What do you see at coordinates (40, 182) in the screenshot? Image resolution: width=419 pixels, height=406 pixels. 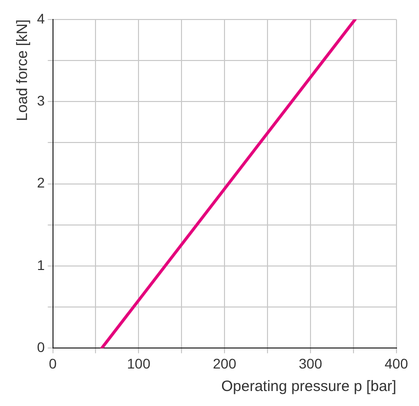 I see `y-tick-label: 2` at bounding box center [40, 182].